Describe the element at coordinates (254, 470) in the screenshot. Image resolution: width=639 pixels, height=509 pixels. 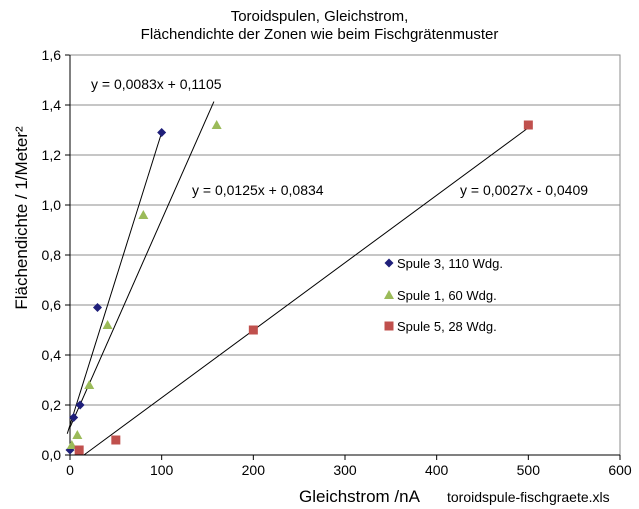
I see `x-tick-label: 200` at that location.